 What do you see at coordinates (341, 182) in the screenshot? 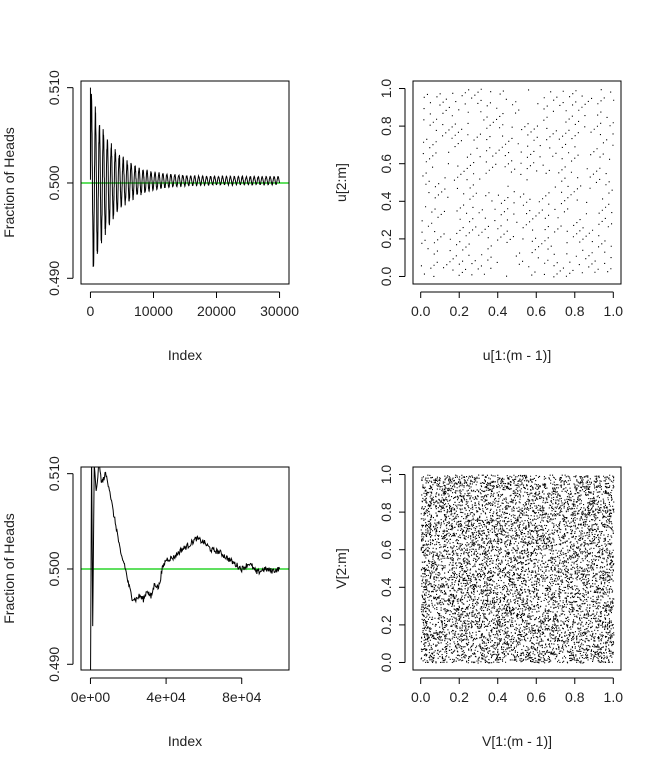
I see `y-axis-title: u[2:m]` at bounding box center [341, 182].